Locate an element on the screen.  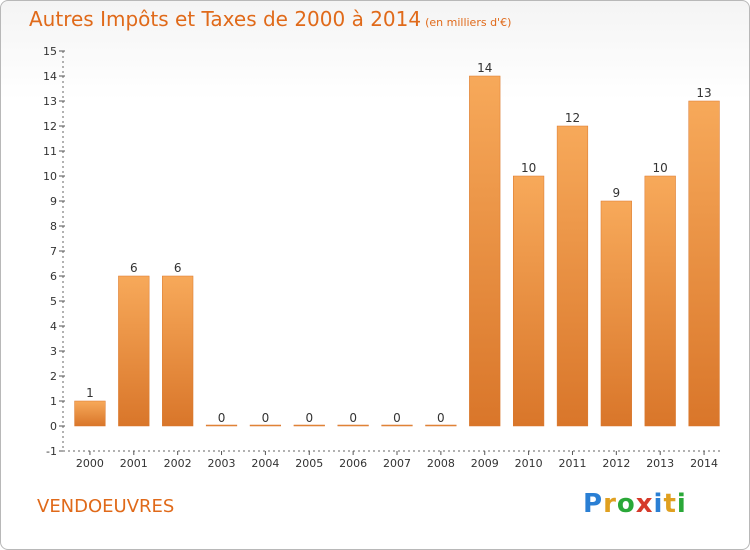
y-tick-label: 5 is located at coordinates (53, 301).